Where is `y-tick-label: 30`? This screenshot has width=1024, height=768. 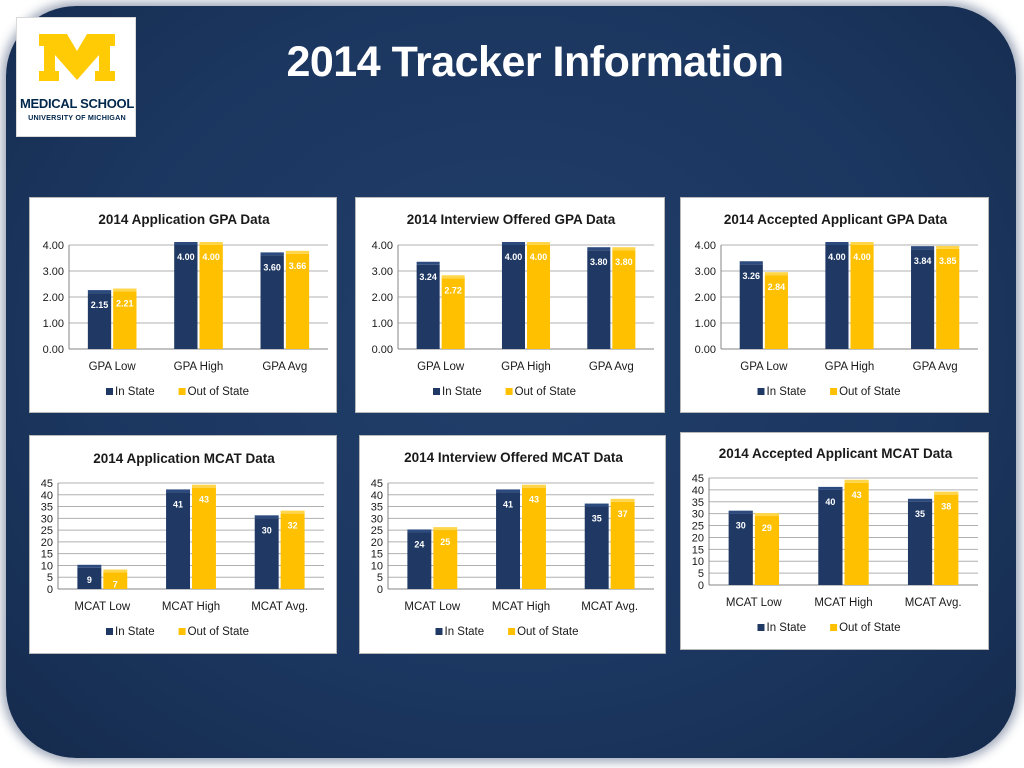 y-tick-label: 30 is located at coordinates (698, 515).